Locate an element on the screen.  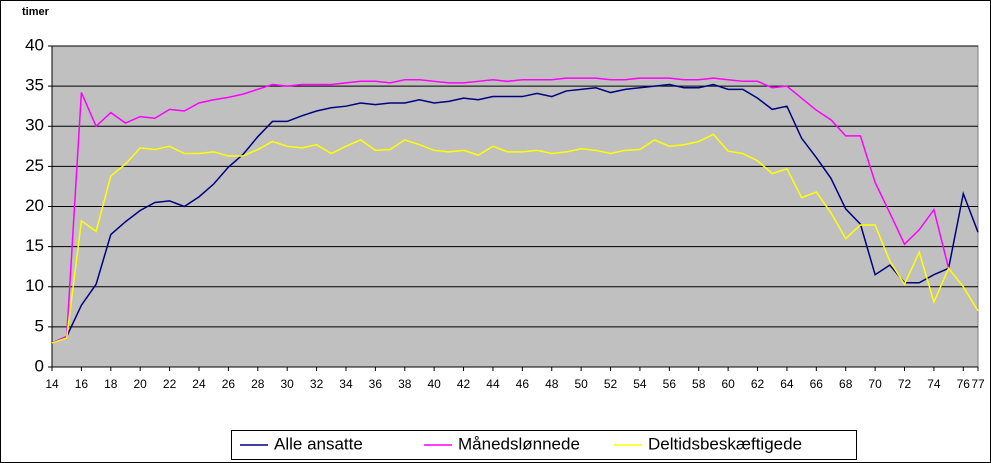
x-tick-label: 77 is located at coordinates (978, 384).